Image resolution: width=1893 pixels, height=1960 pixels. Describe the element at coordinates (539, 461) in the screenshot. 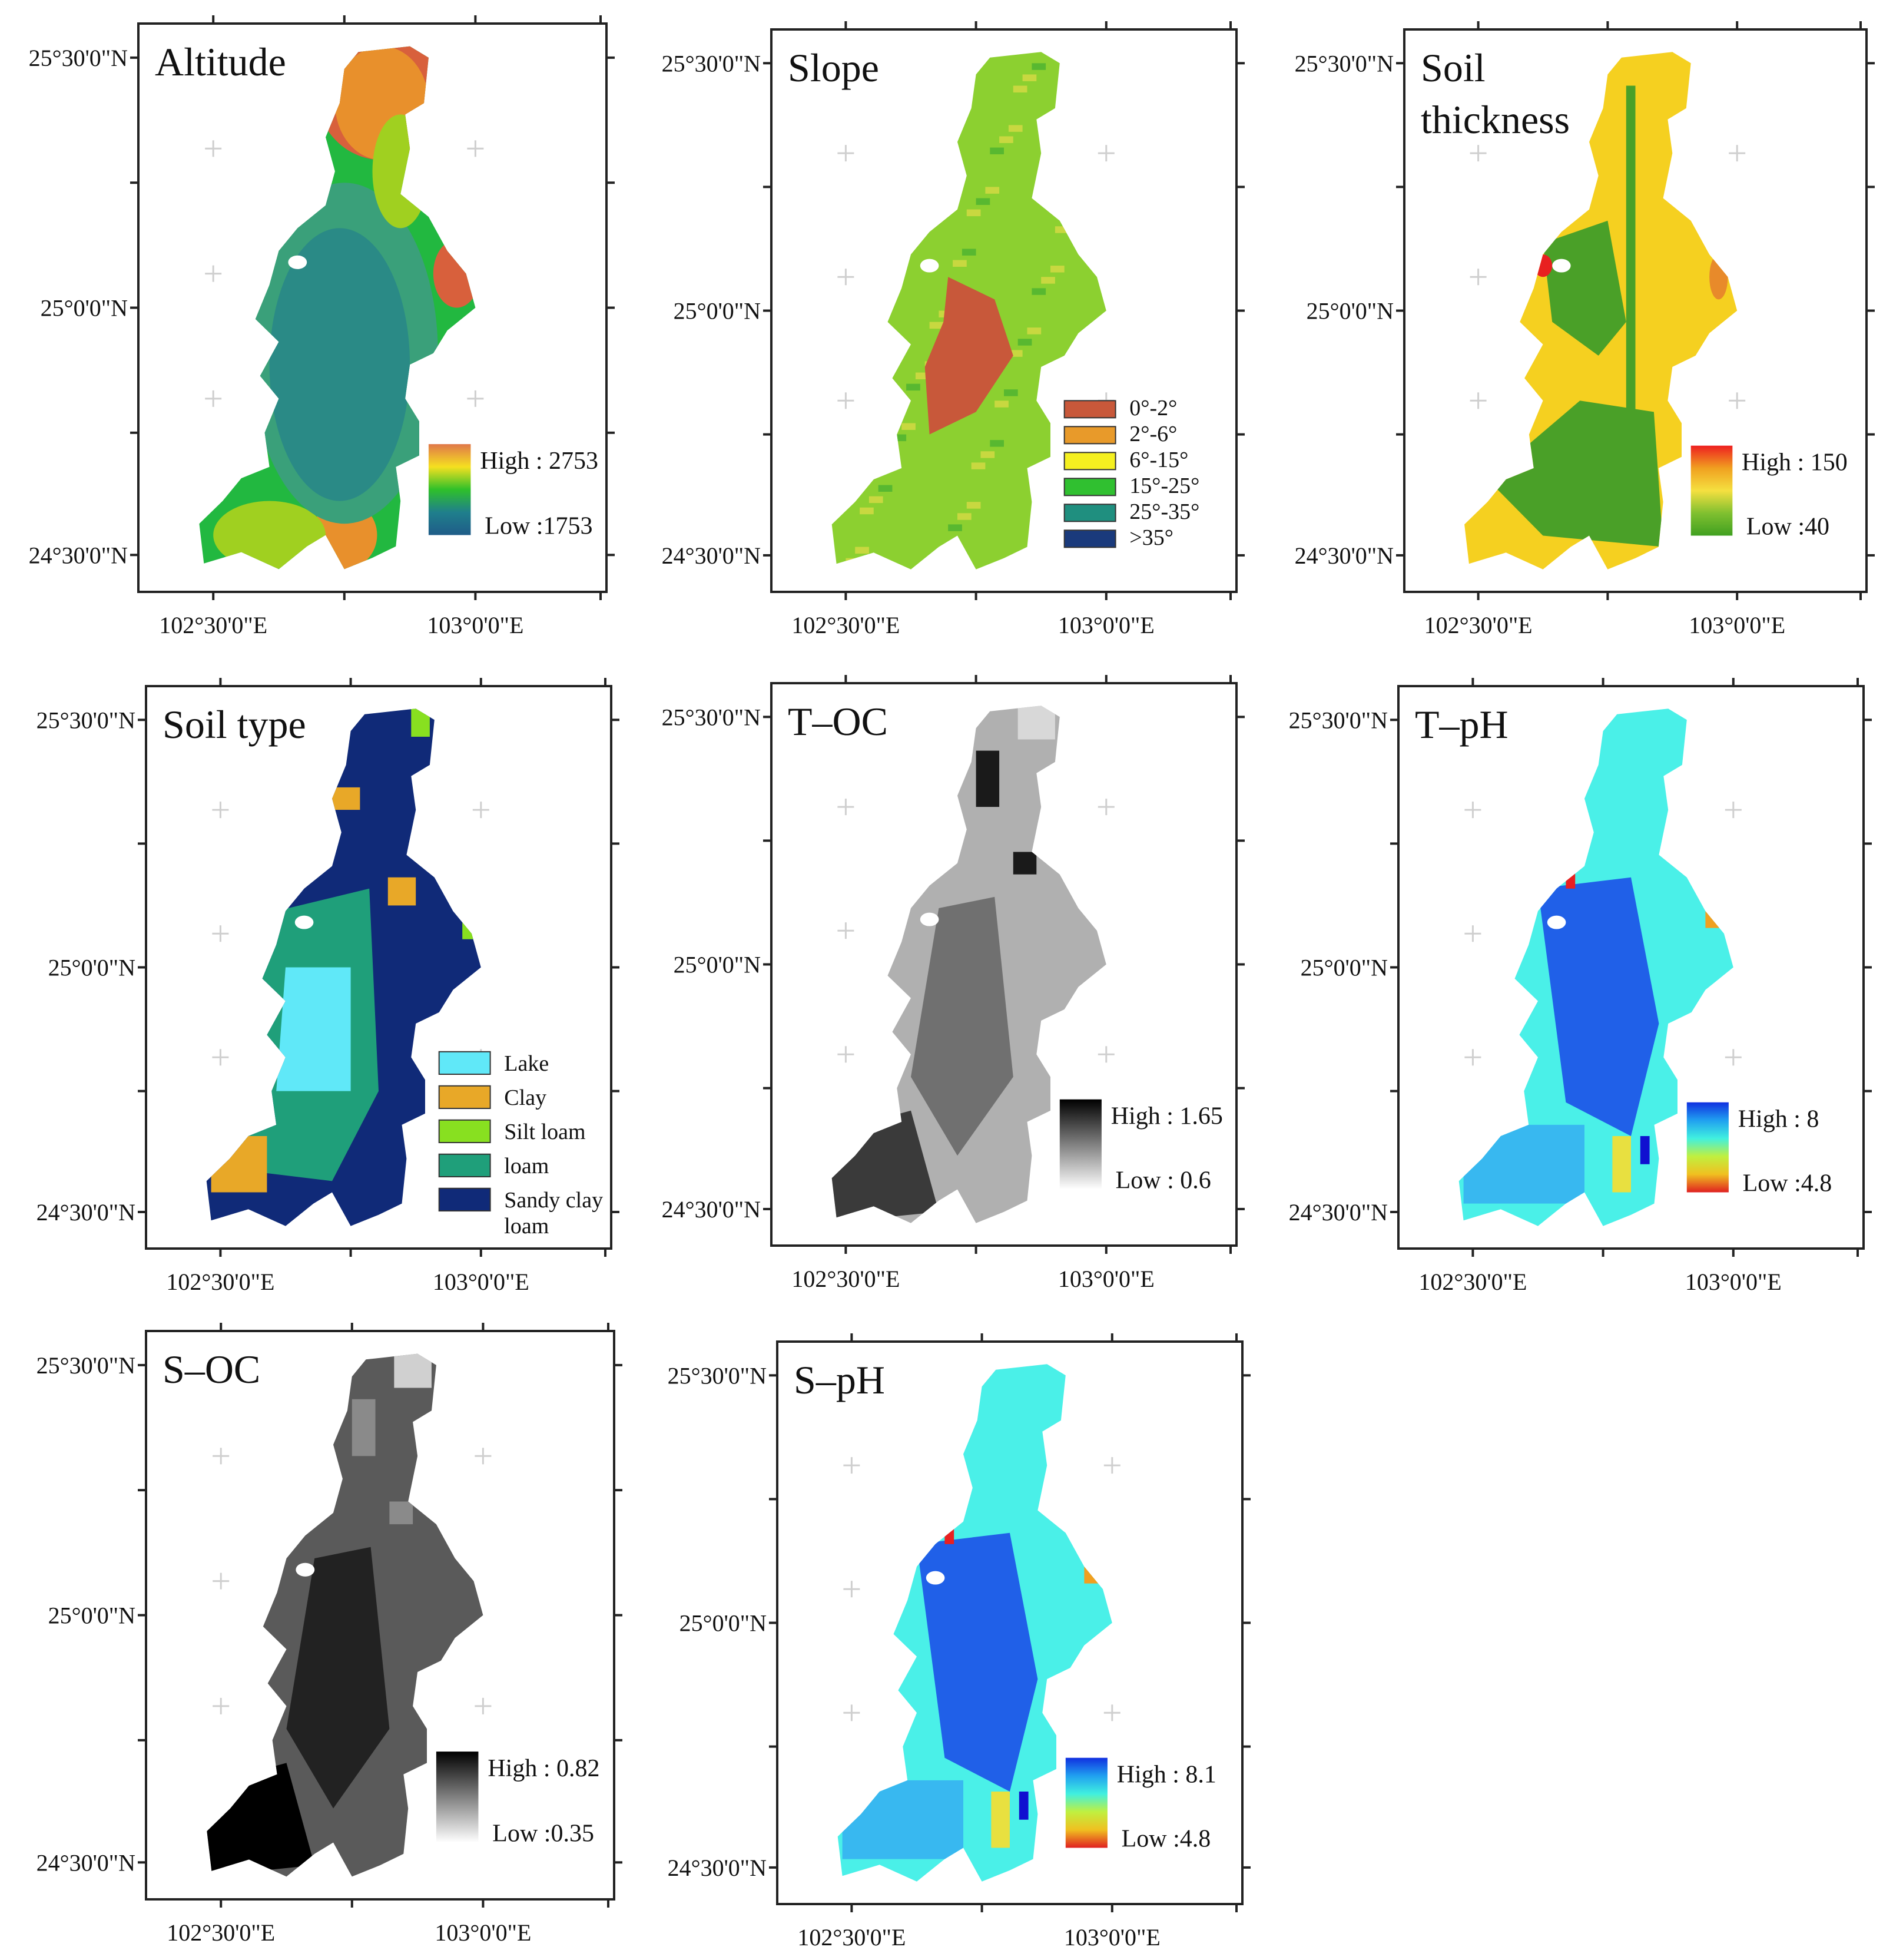

I see `legend-high-label: High : 2753` at that location.